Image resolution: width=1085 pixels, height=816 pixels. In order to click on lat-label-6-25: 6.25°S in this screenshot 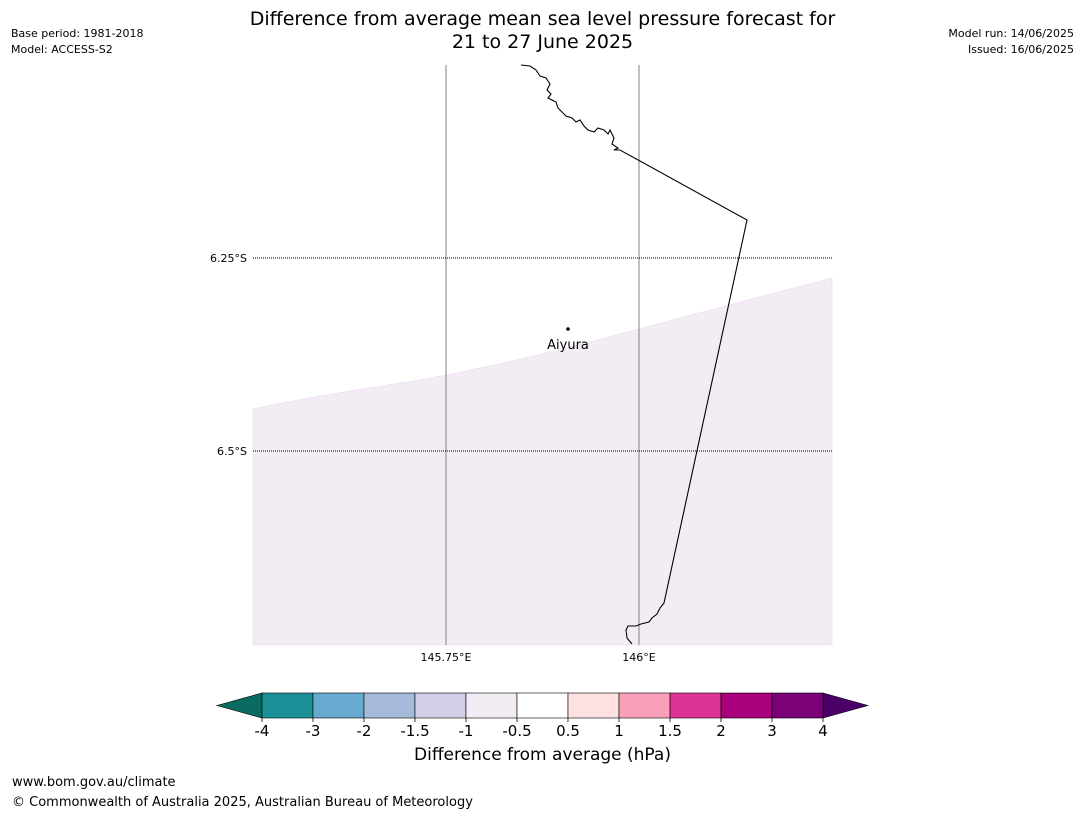, I will do `click(228, 258)`.